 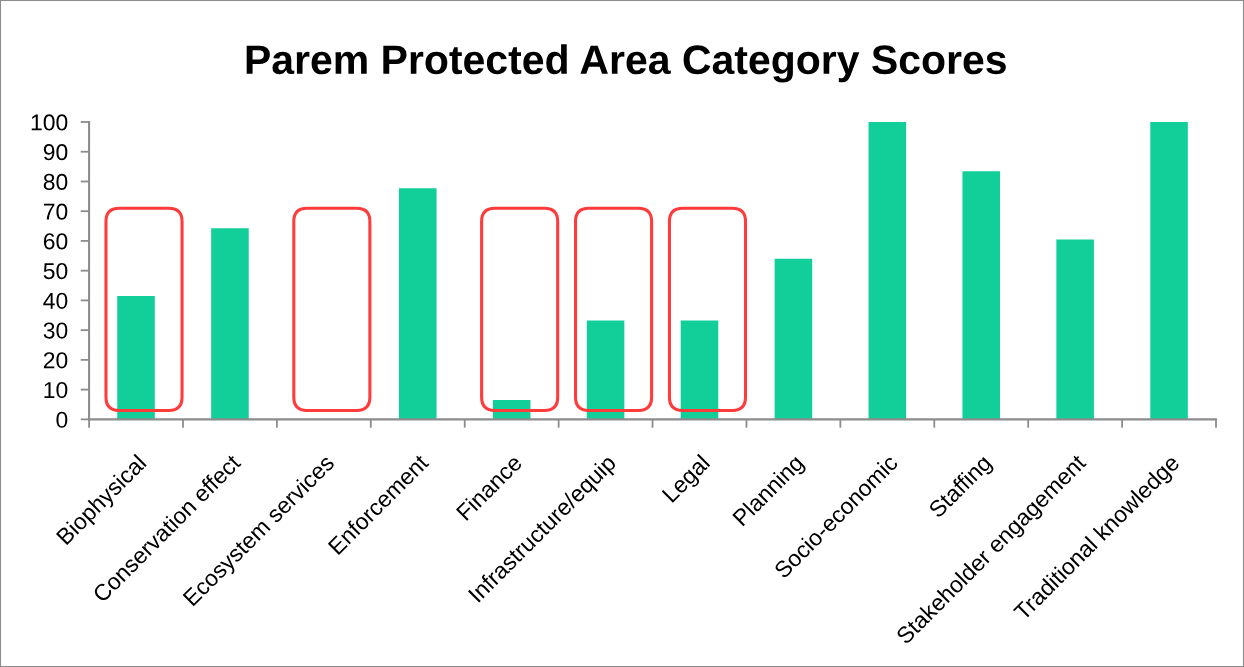 What do you see at coordinates (55, 211) in the screenshot?
I see `y-tick-label: 70` at bounding box center [55, 211].